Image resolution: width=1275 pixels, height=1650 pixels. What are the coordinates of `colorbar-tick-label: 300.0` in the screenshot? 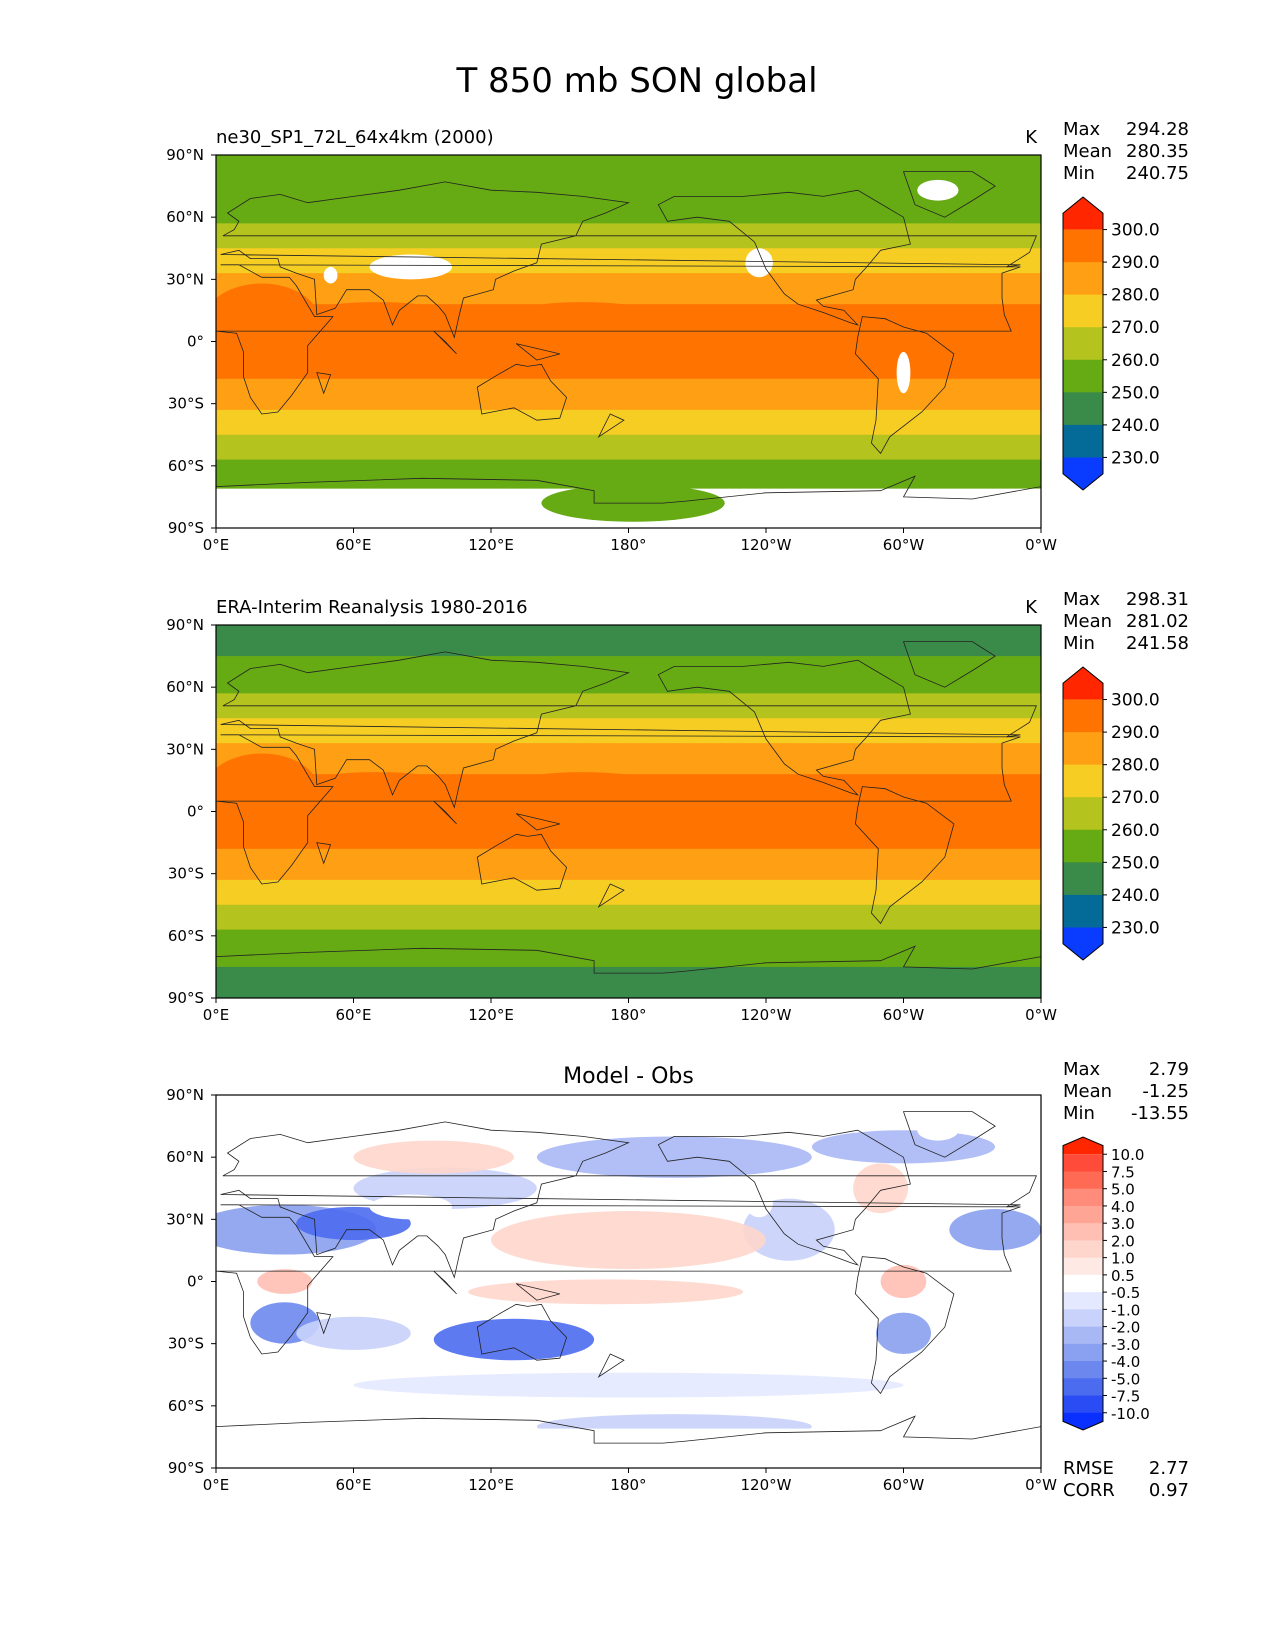 It's located at (1135, 701).